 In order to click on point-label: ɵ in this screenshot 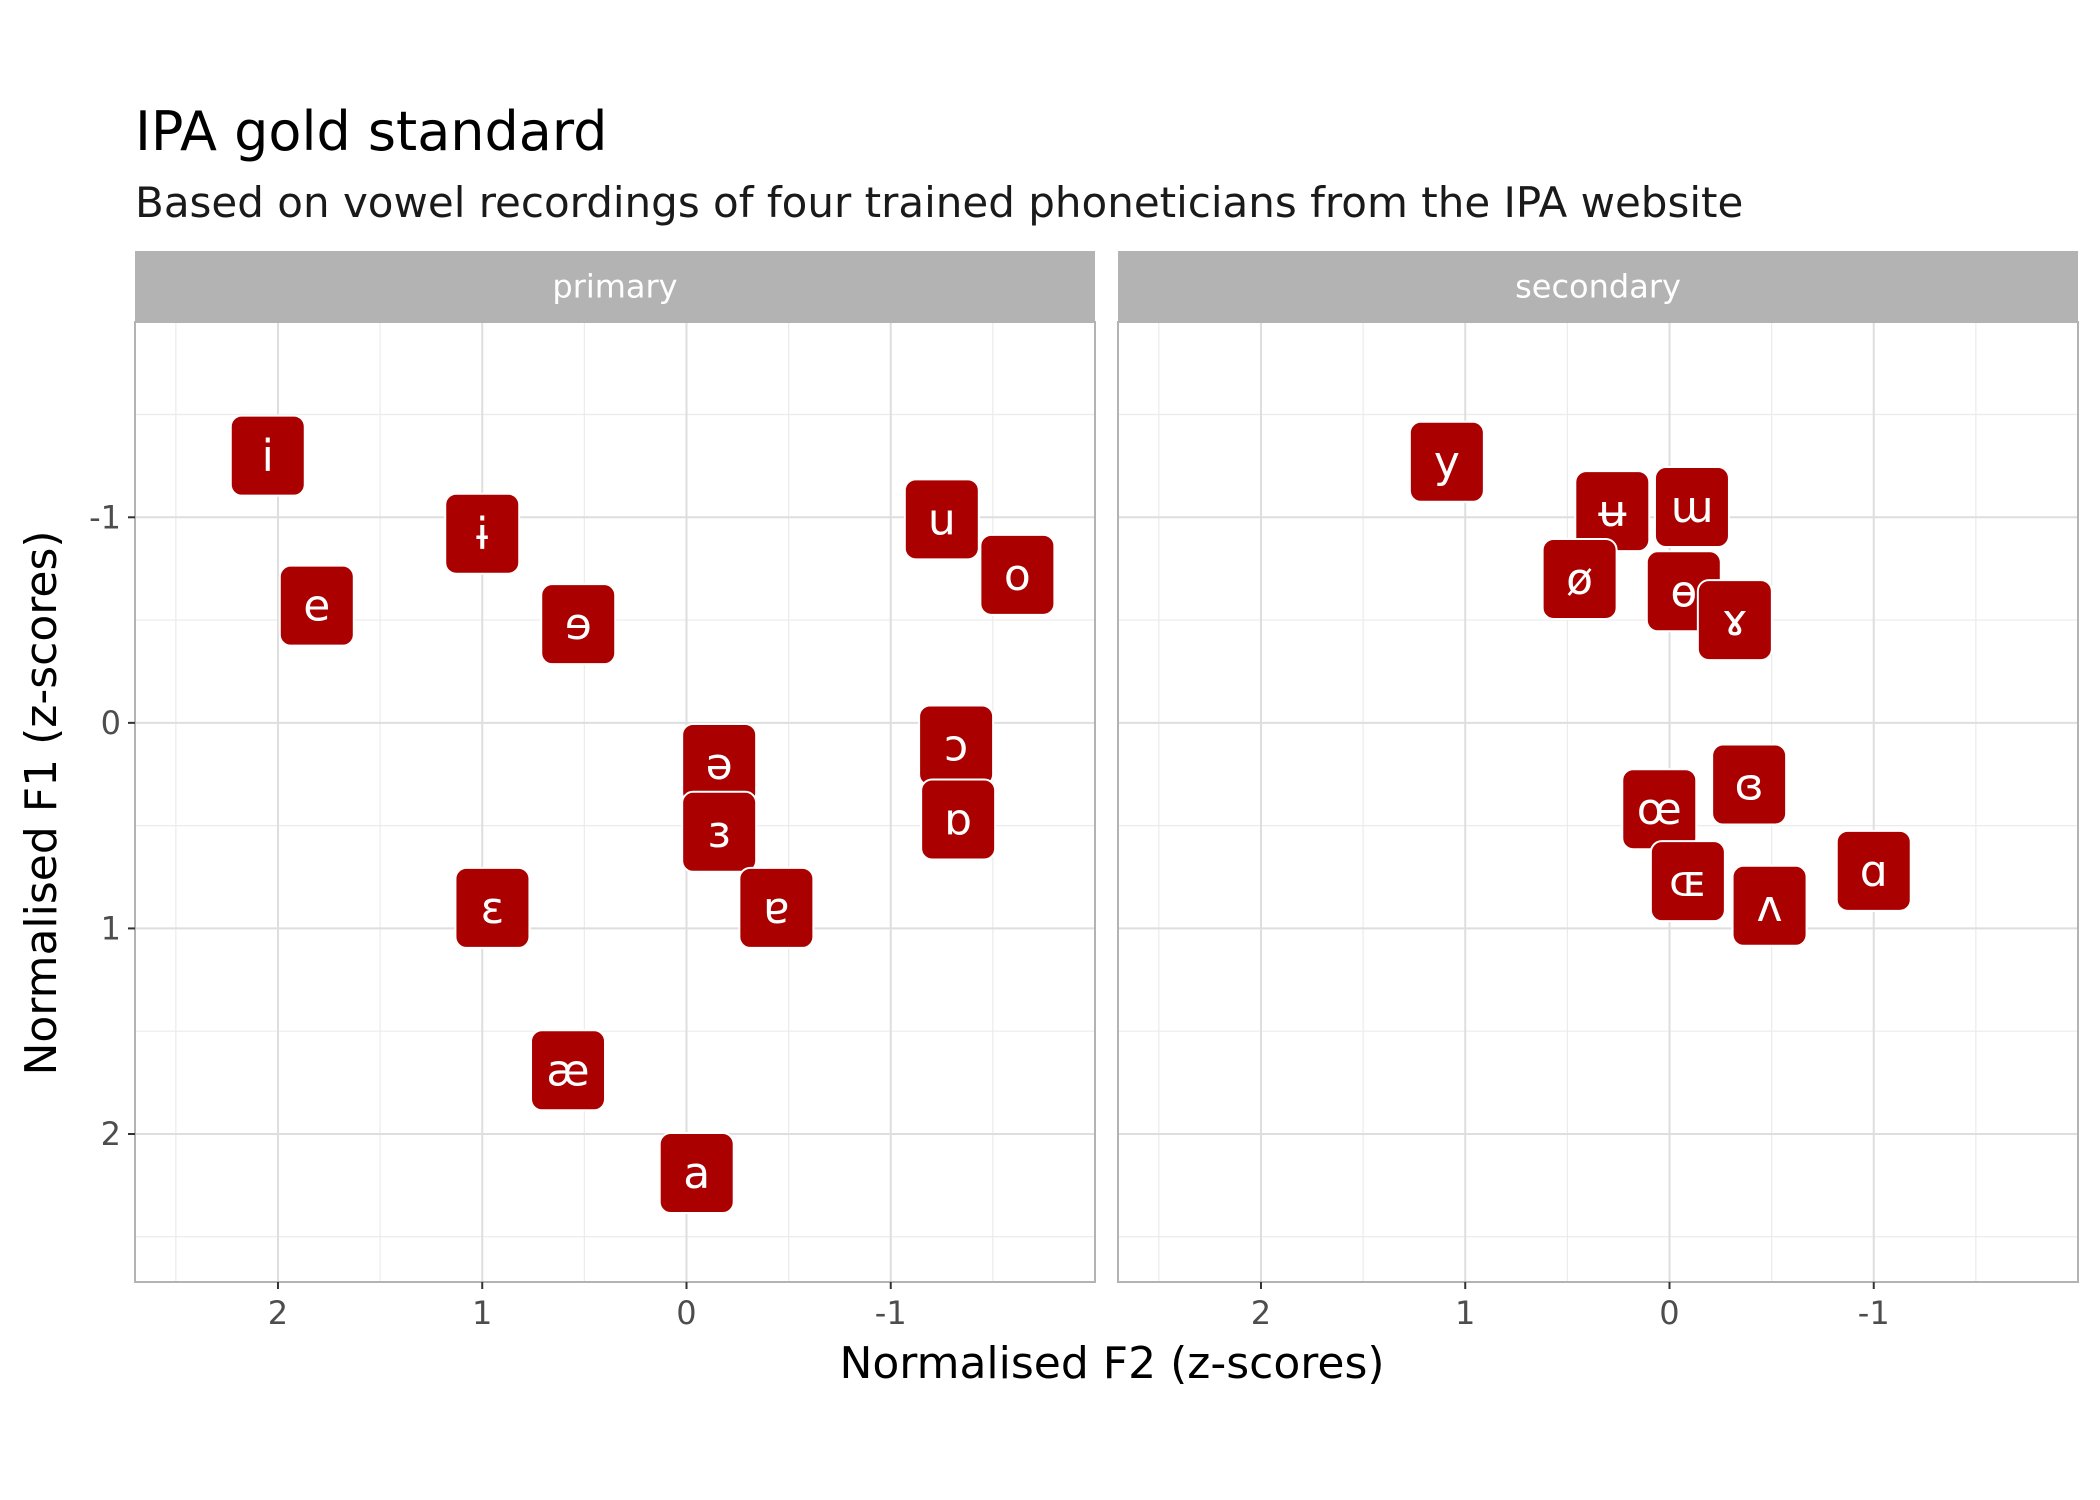, I will do `click(1683, 591)`.